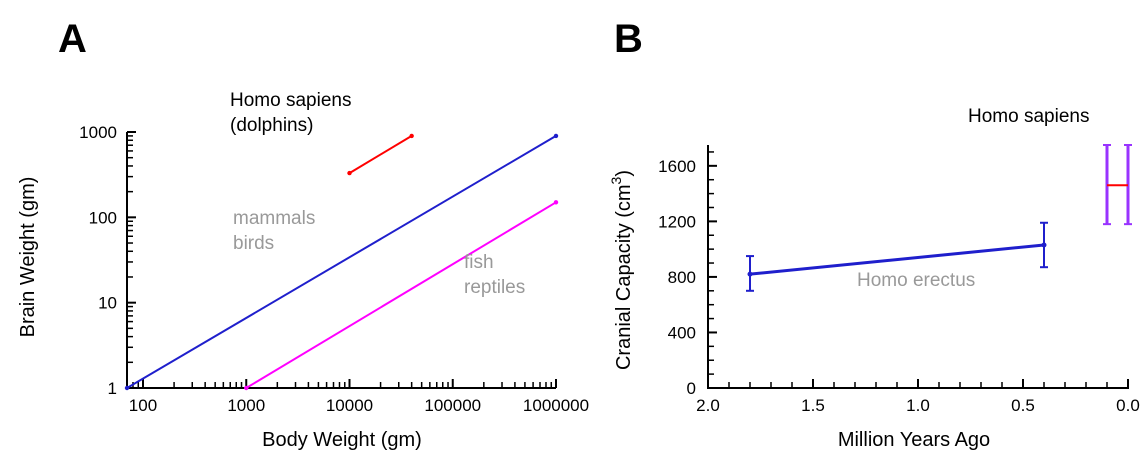  What do you see at coordinates (1023, 405) in the screenshot?
I see `panel-b-x-tick-label: 0.5` at bounding box center [1023, 405].